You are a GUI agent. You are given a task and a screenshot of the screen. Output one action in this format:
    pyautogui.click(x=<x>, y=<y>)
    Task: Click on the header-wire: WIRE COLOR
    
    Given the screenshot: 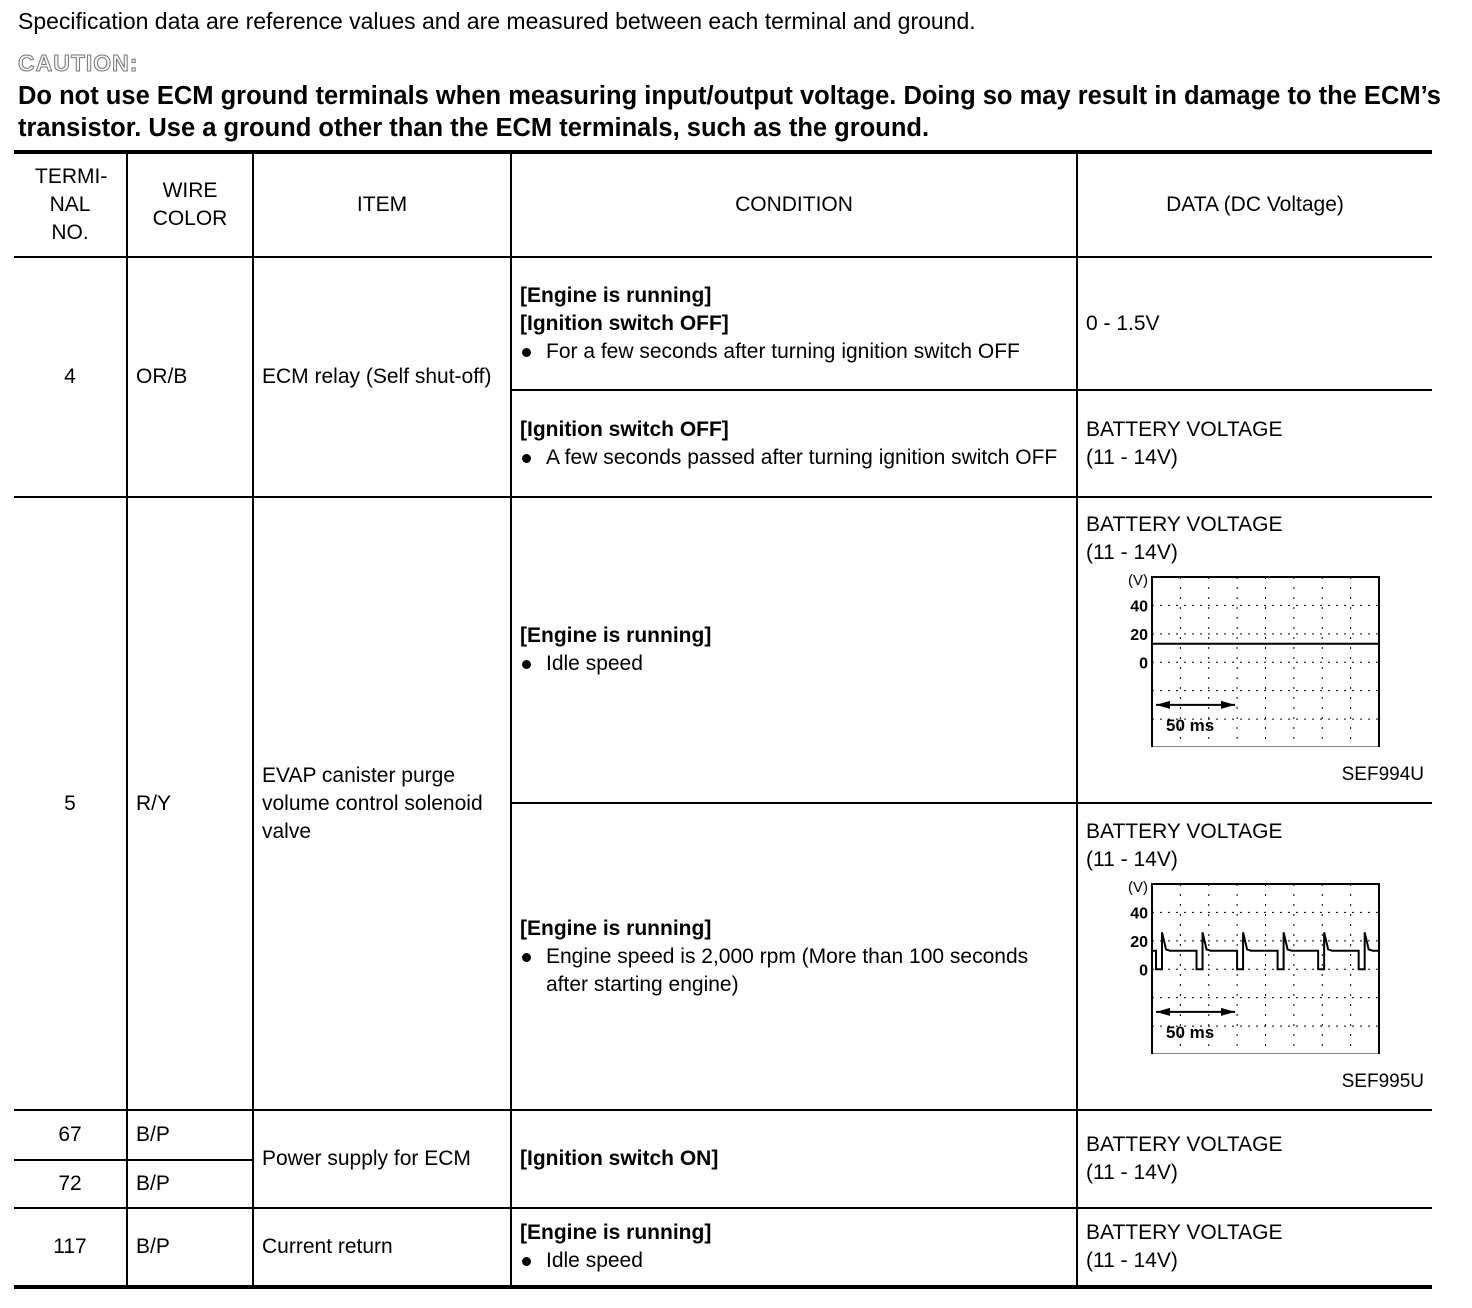 What is the action you would take?
    pyautogui.click(x=190, y=204)
    